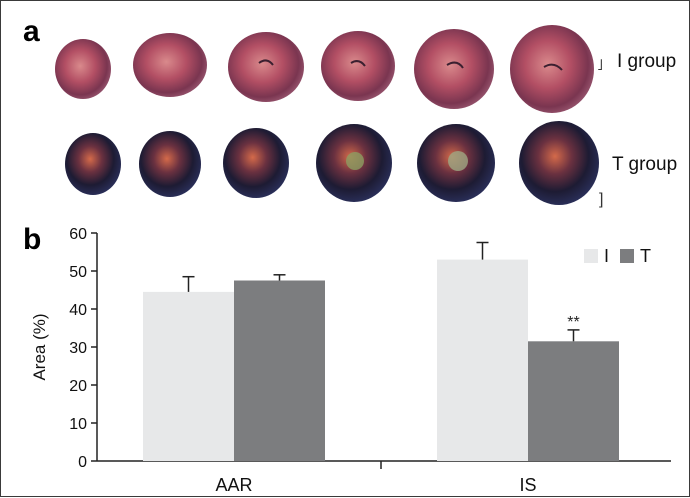  Describe the element at coordinates (573, 322) in the screenshot. I see `significance-annotation: **` at that location.